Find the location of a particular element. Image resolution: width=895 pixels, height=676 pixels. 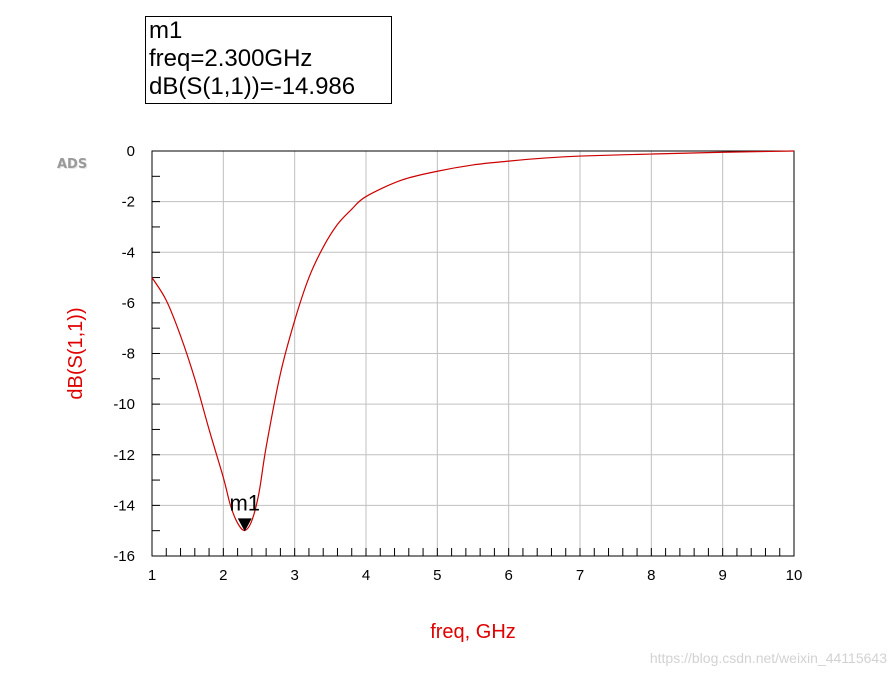

y-tick-label: -2 is located at coordinates (128, 202).